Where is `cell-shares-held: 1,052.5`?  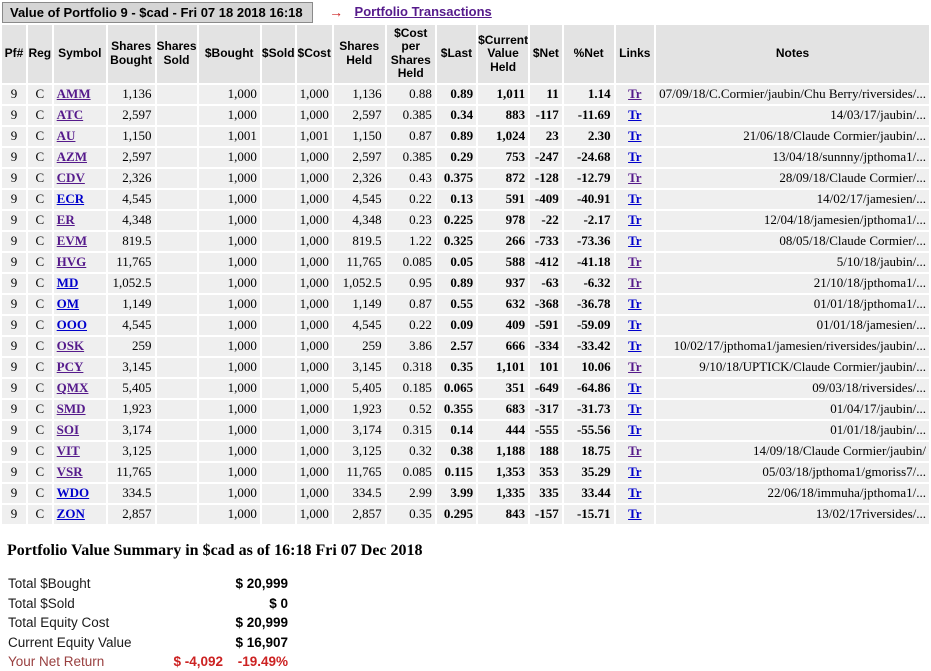 cell-shares-held: 1,052.5 is located at coordinates (359, 283).